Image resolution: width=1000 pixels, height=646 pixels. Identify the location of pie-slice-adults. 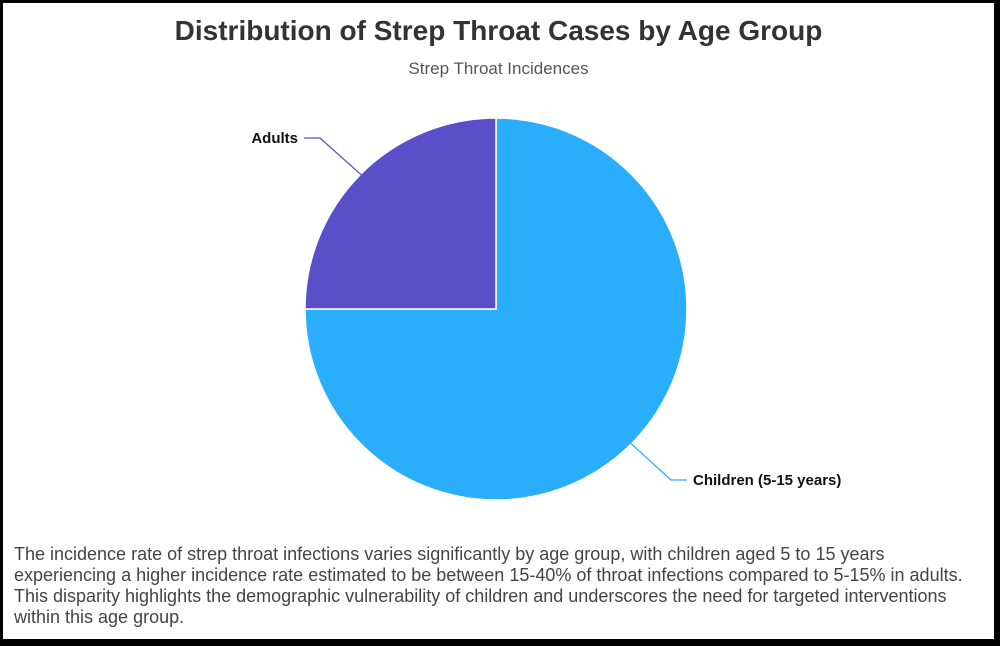
(400, 213).